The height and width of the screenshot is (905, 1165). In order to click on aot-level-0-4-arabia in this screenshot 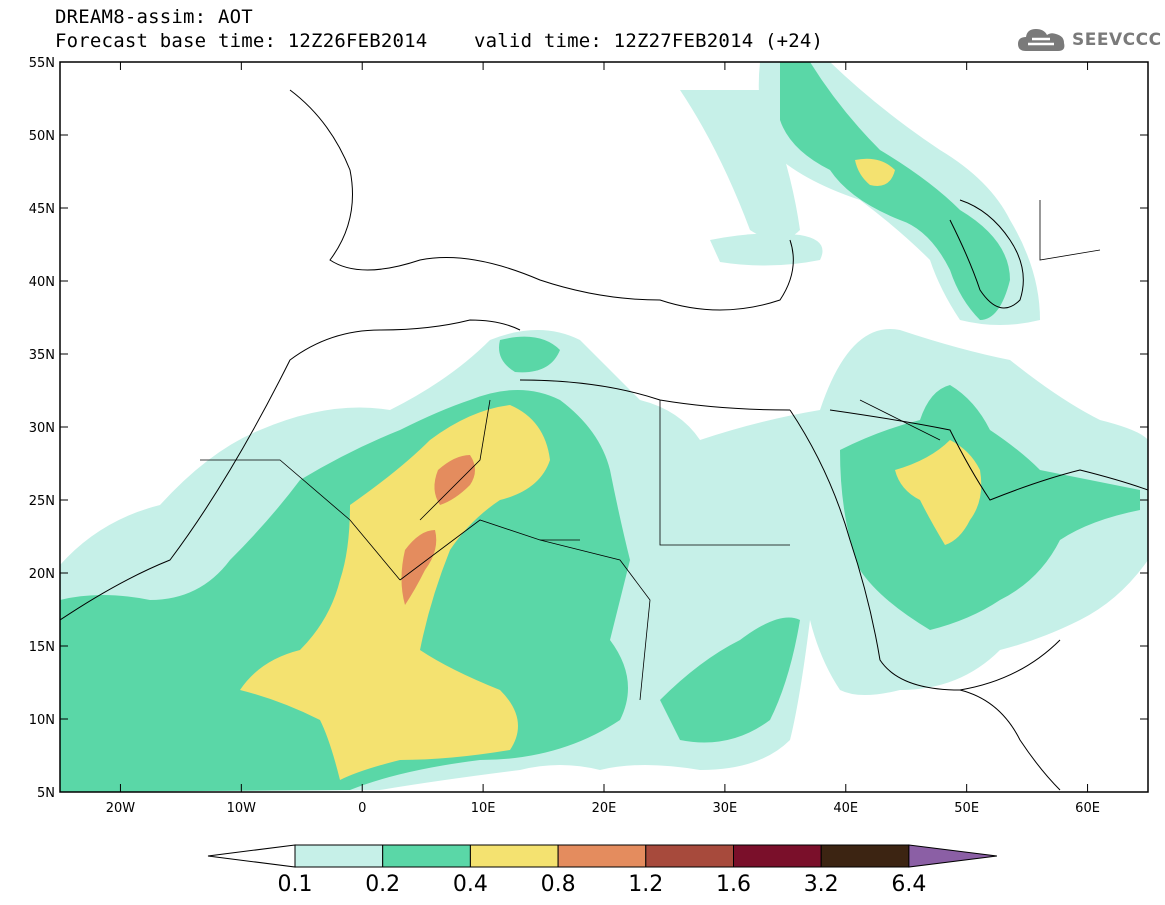, I will do `click(938, 492)`.